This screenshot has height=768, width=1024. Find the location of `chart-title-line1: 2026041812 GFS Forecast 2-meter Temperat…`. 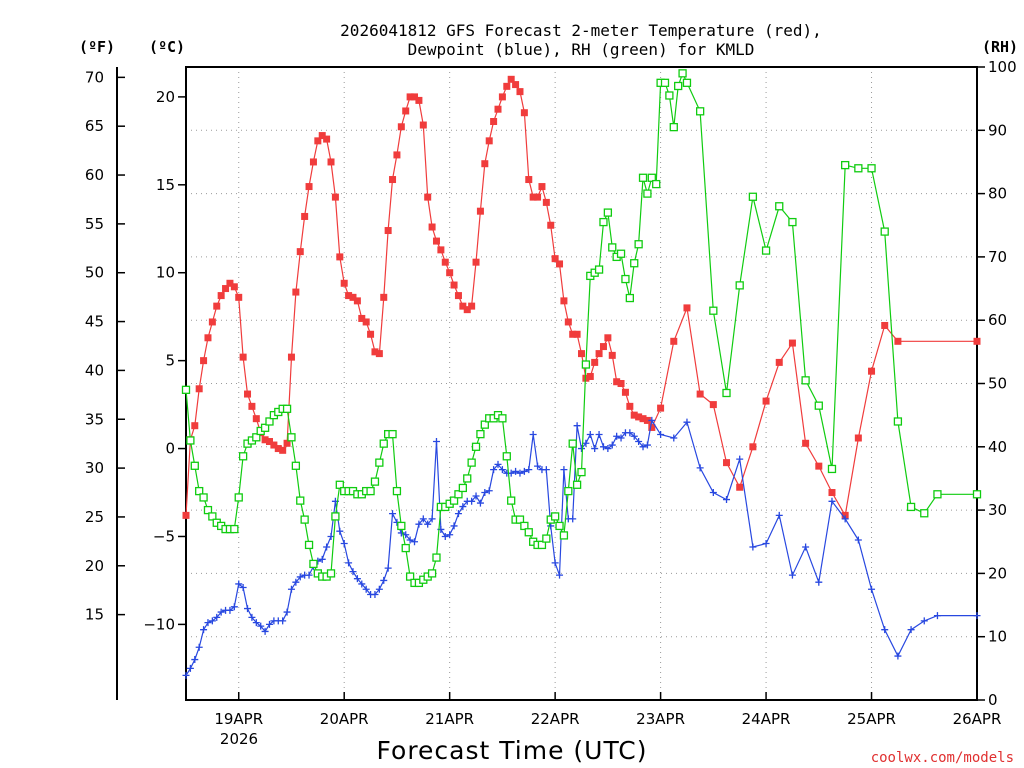

chart-title-line1: 2026041812 GFS Forecast 2-meter Temperat… is located at coordinates (581, 30).